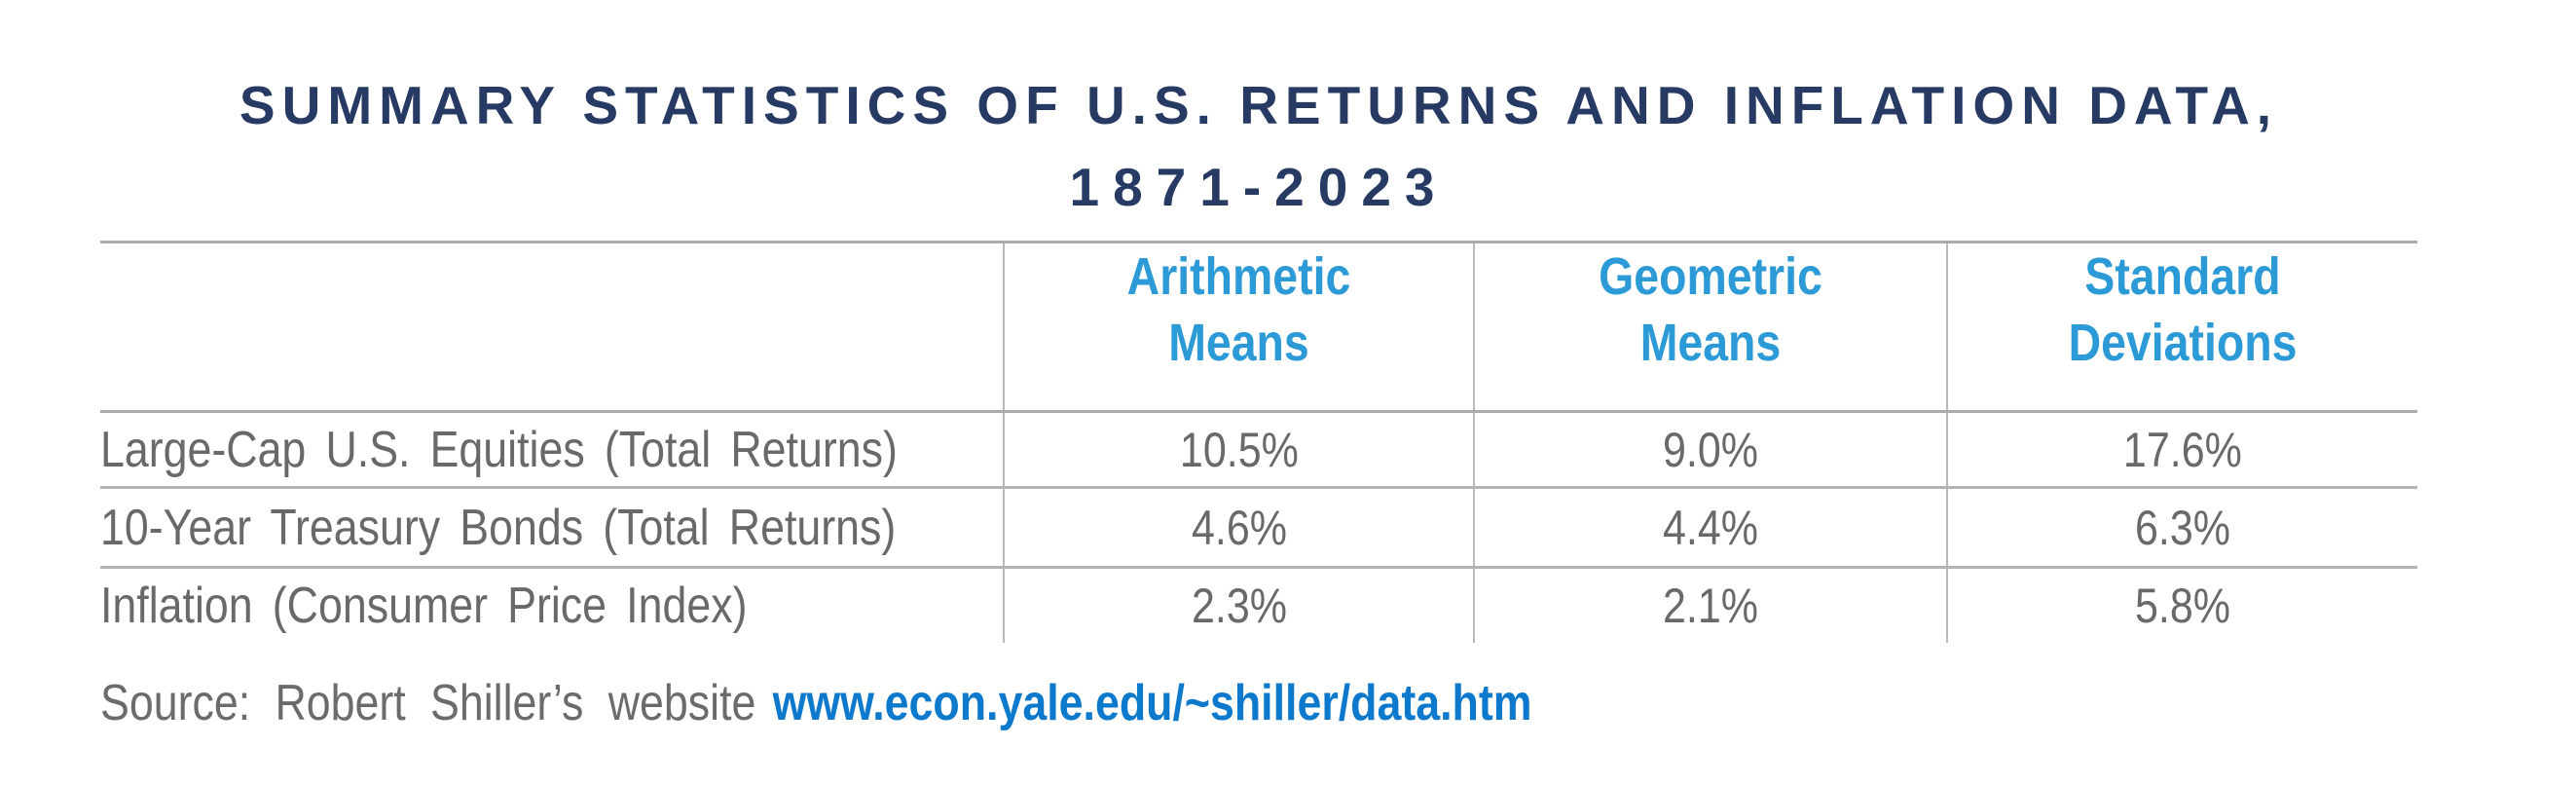 The image size is (2576, 785). Describe the element at coordinates (1238, 343) in the screenshot. I see `header-arithmetic-line2: Means` at that location.